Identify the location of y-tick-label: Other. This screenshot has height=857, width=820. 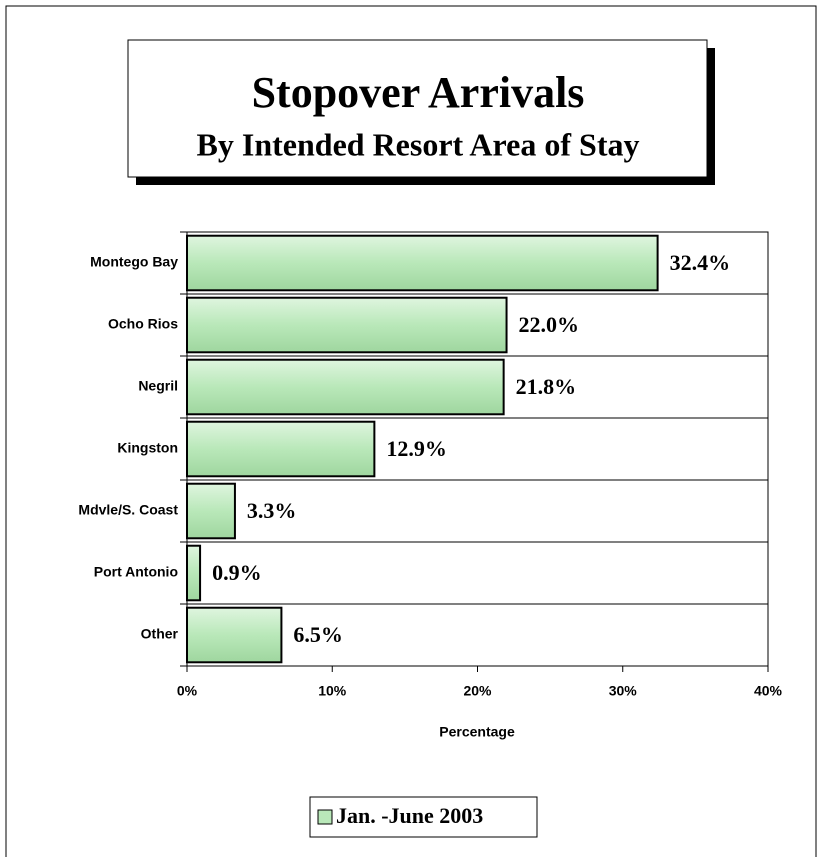
(160, 634).